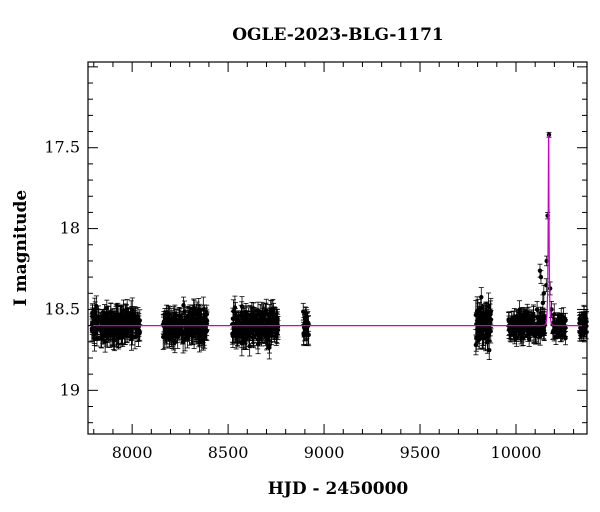 The width and height of the screenshot is (600, 512). What do you see at coordinates (324, 452) in the screenshot?
I see `x-tick-label: 9000` at bounding box center [324, 452].